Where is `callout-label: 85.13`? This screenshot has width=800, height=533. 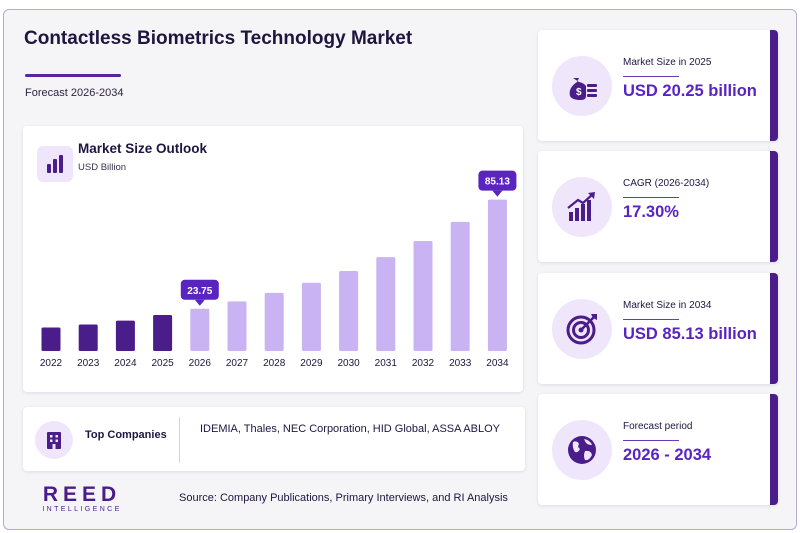 callout-label: 85.13 is located at coordinates (497, 182).